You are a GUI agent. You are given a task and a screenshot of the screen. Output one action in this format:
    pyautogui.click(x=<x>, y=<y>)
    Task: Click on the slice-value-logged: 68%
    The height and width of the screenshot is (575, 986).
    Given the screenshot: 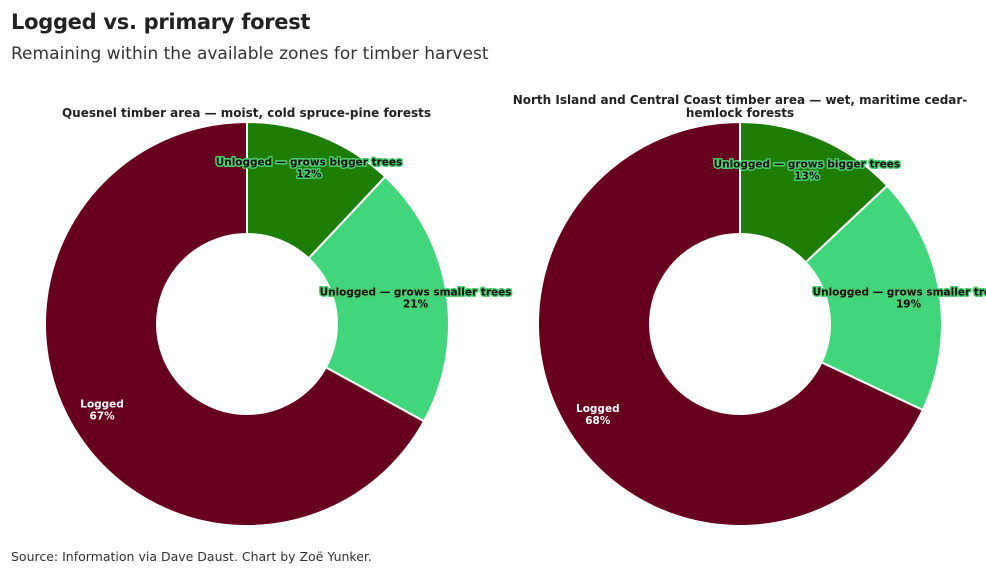 What is the action you would take?
    pyautogui.click(x=598, y=421)
    